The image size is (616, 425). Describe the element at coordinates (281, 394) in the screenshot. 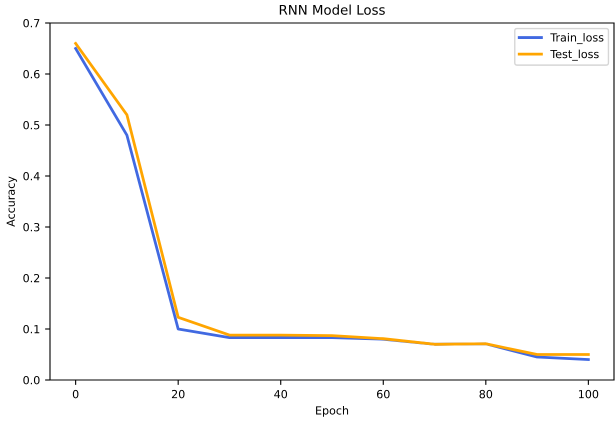

I see `x-tick-label: 40` at that location.